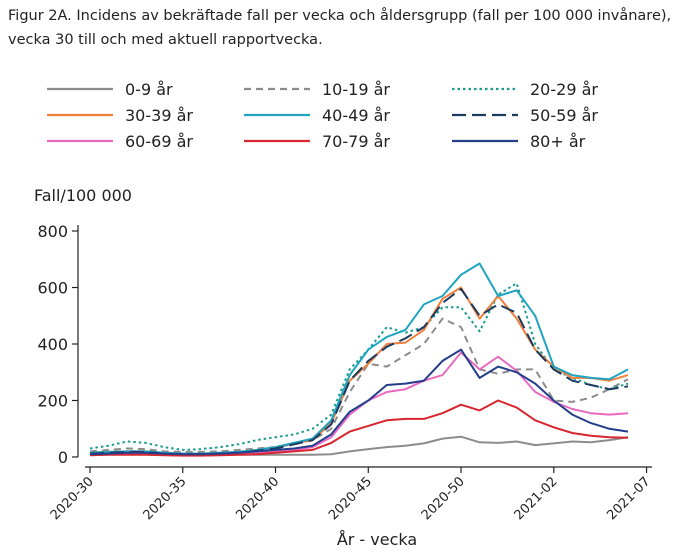  What do you see at coordinates (564, 115) in the screenshot?
I see `legend-label-5: 50-59 år` at bounding box center [564, 115].